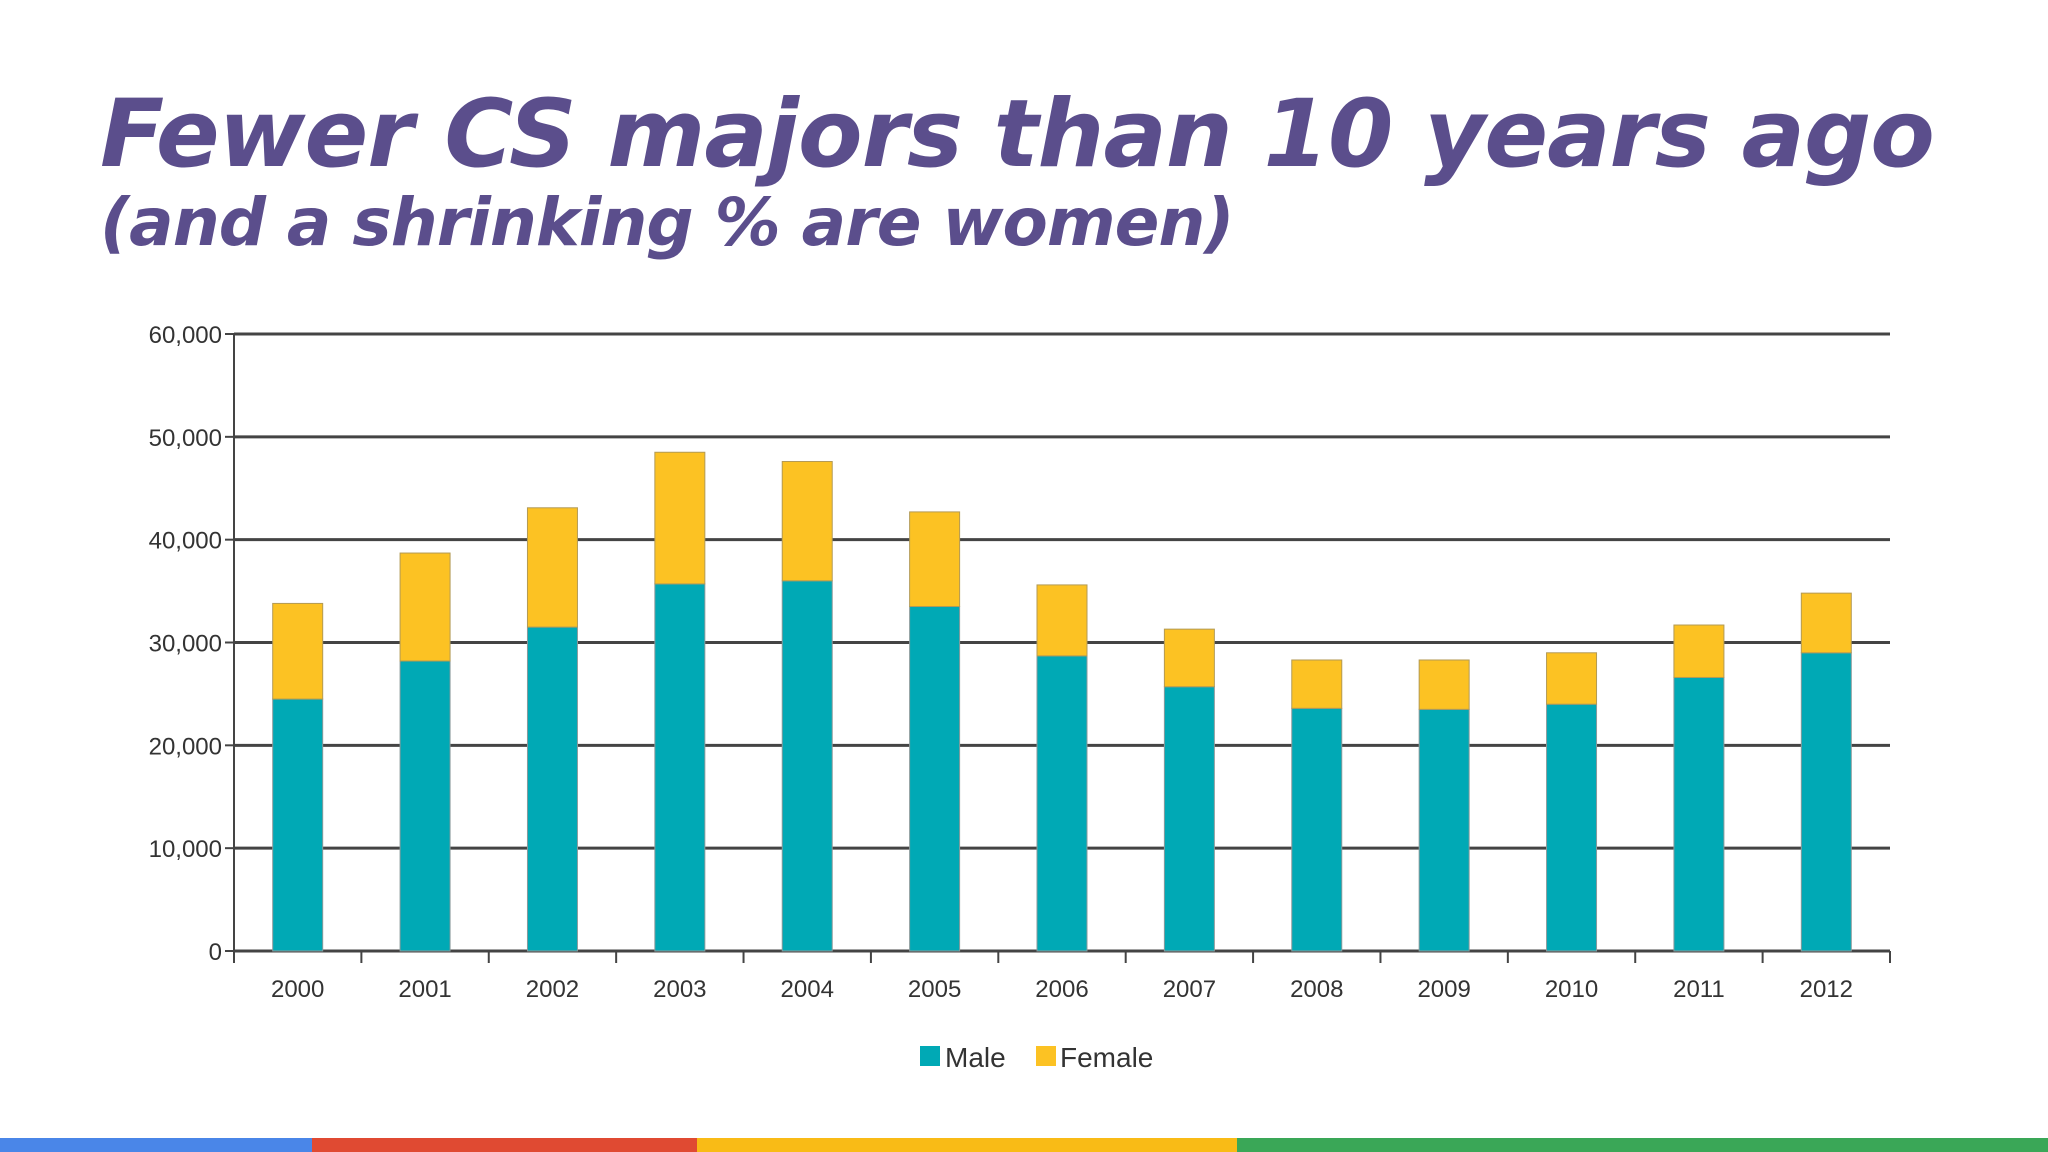  I want to click on bar-male-2003, so click(680, 767).